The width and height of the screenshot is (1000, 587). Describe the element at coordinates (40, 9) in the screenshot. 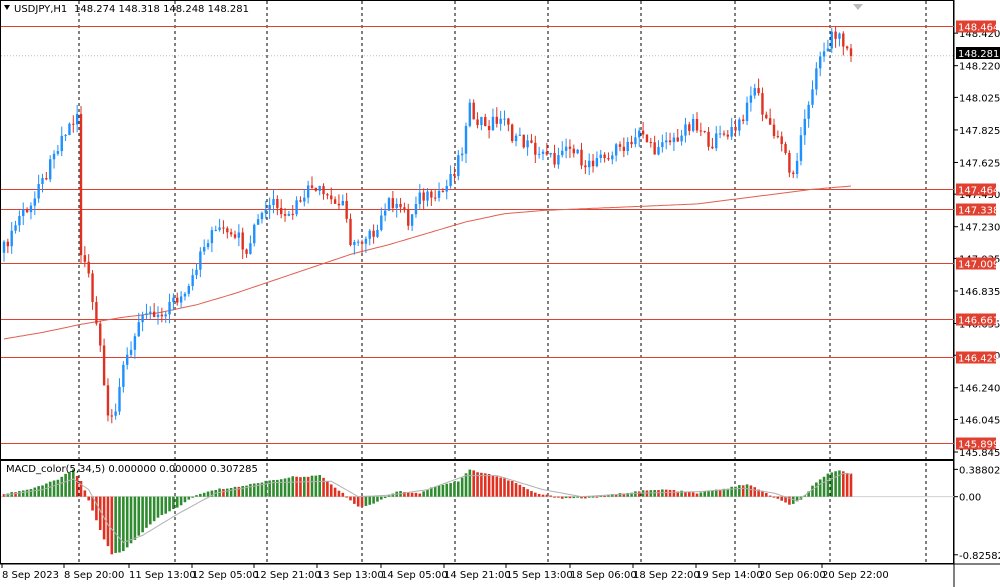

I see `symbol-label: USDJPY,H1` at that location.